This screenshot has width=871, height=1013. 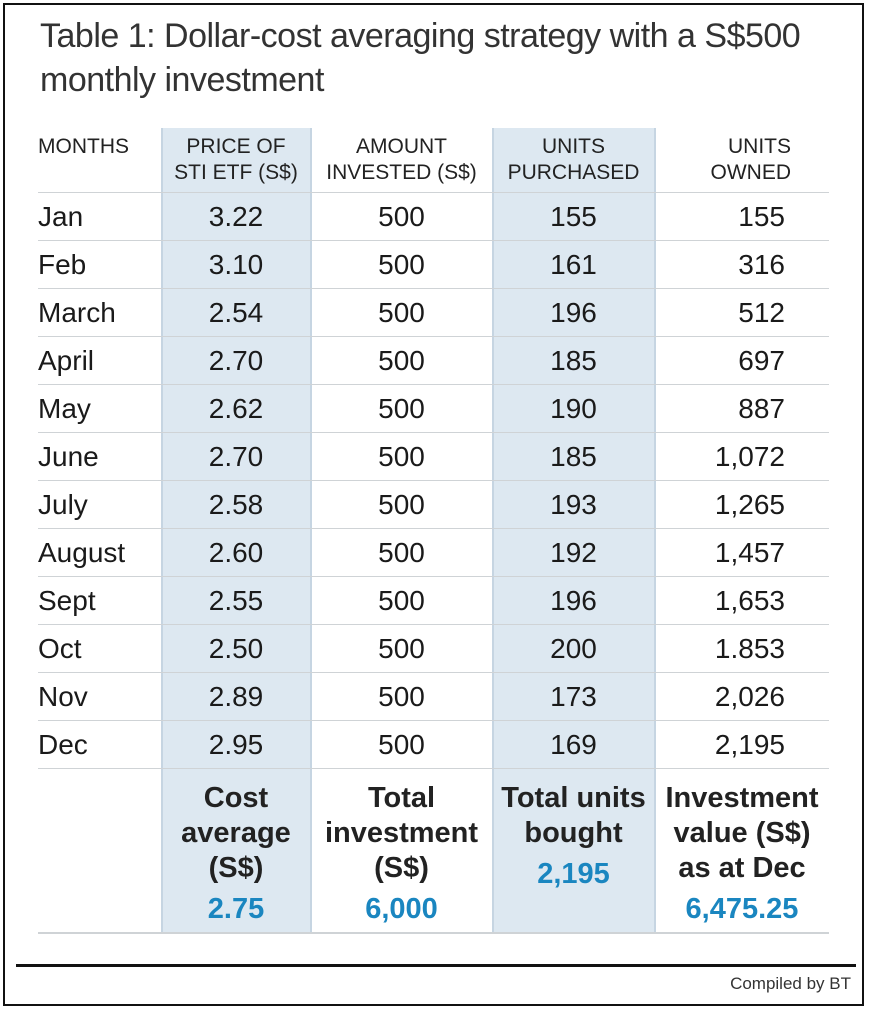 I want to click on owned-cell: 1,653, so click(x=742, y=600).